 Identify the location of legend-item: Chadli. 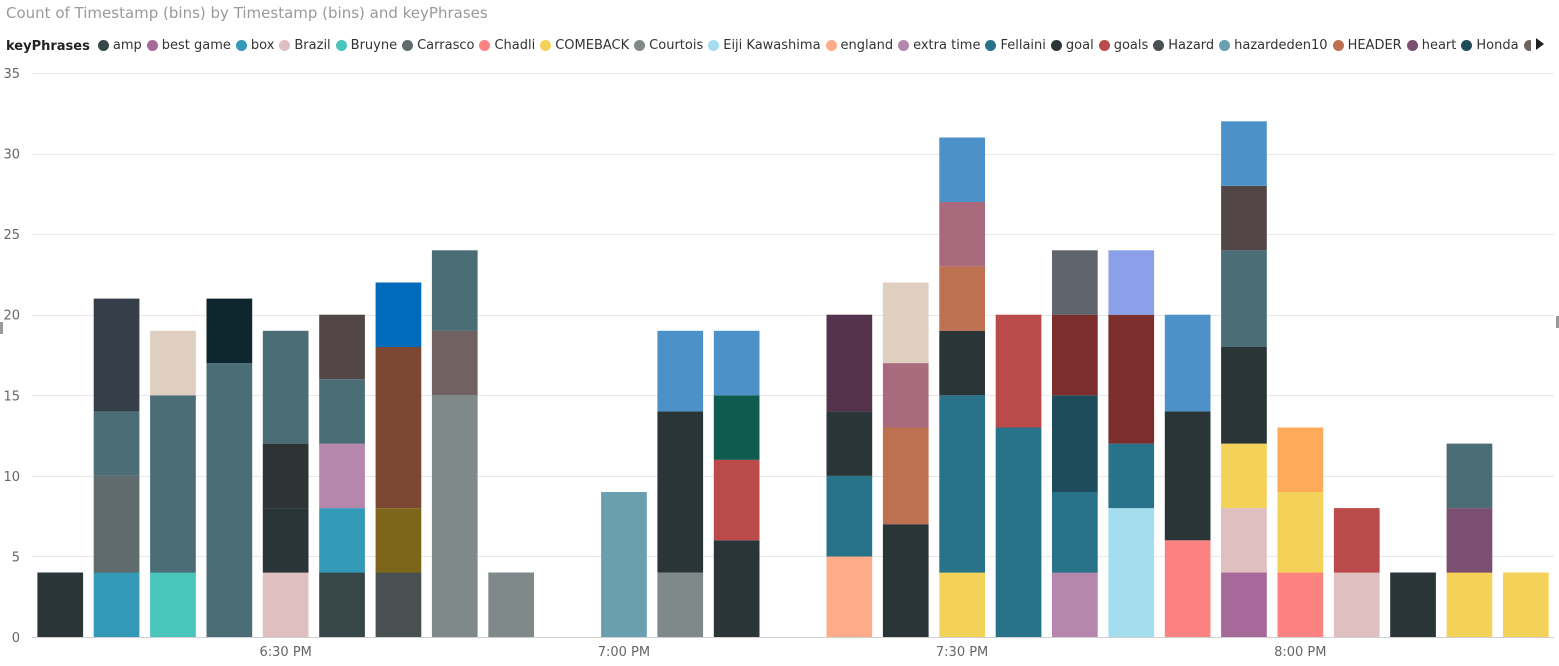
(507, 45).